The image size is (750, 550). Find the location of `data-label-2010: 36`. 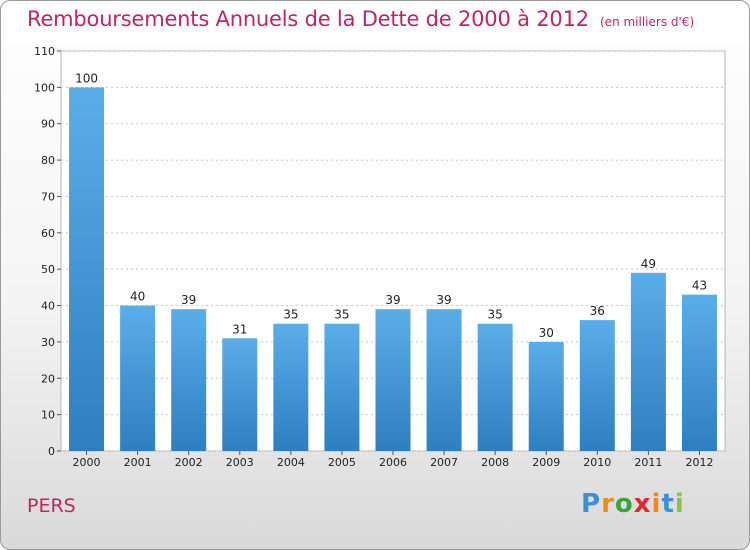

data-label-2010: 36 is located at coordinates (597, 311).